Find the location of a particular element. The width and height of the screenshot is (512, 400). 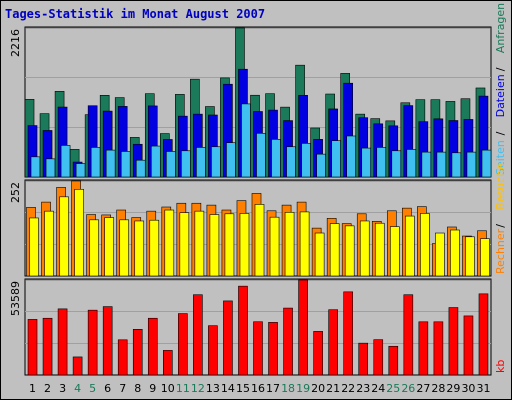

x-tick-label-11: 11 is located at coordinates (183, 388).